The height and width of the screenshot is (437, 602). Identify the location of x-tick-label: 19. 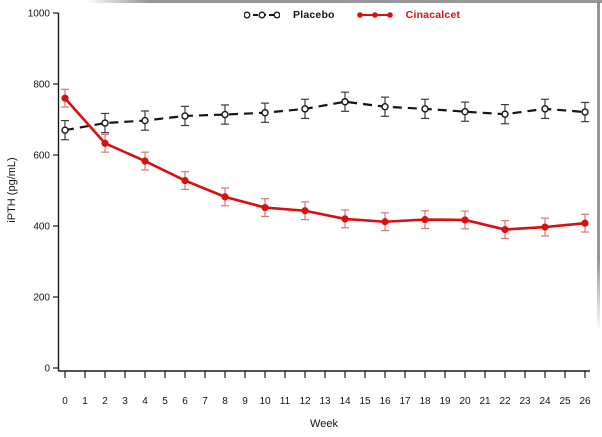
(445, 401).